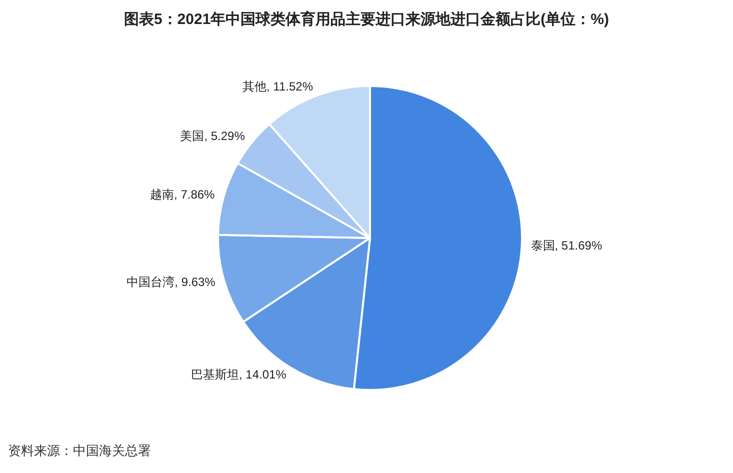 The height and width of the screenshot is (473, 733). Describe the element at coordinates (79, 450) in the screenshot. I see `text: 资料来源：中国海关总署` at that location.